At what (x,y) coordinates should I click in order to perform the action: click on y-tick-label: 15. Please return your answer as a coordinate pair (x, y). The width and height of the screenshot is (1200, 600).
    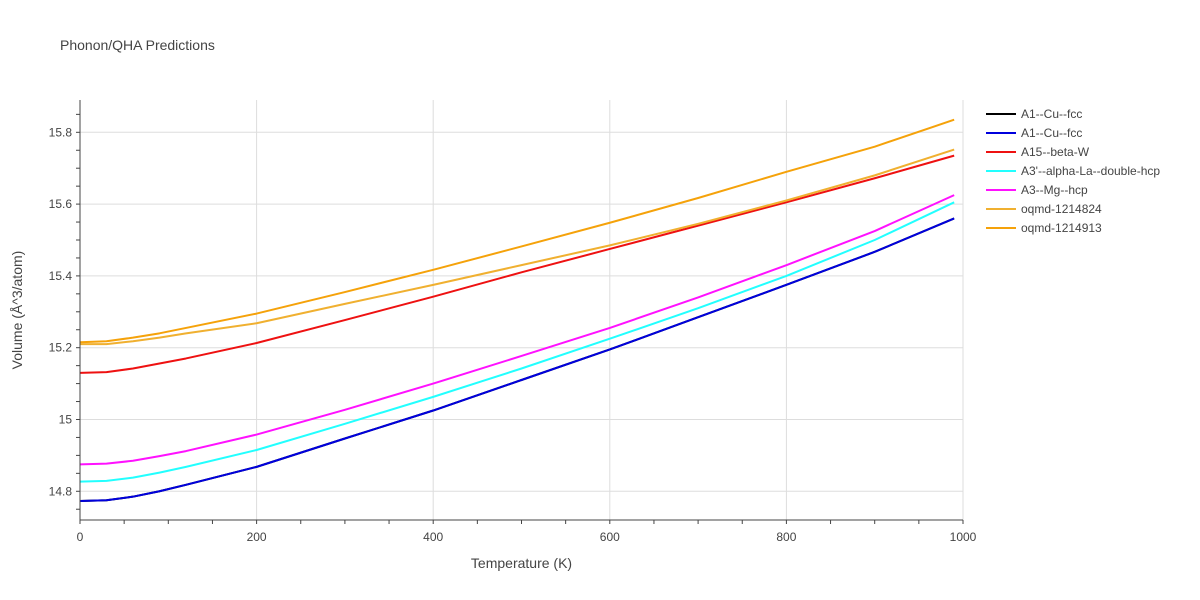
    Looking at the image, I should click on (66, 419).